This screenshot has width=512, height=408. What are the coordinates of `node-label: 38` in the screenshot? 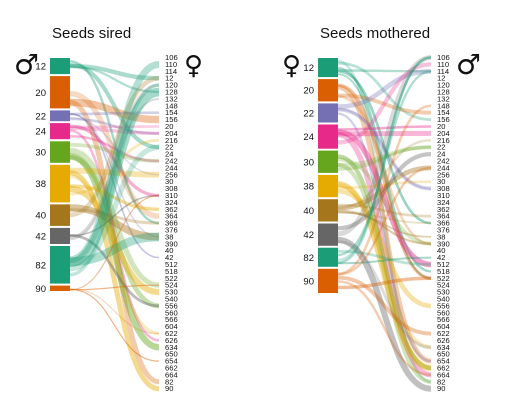 It's located at (40, 184).